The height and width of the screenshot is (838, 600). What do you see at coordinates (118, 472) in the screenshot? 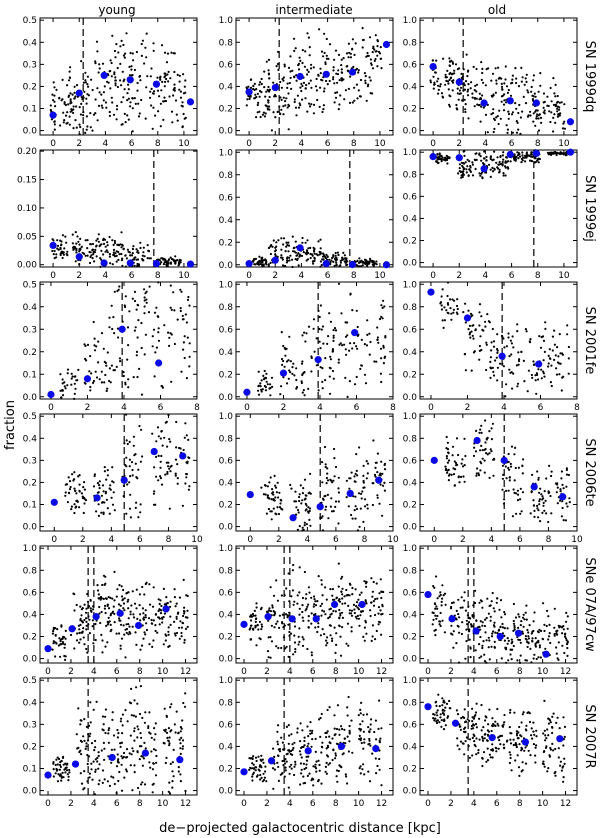
I see `plot-frame` at bounding box center [118, 472].